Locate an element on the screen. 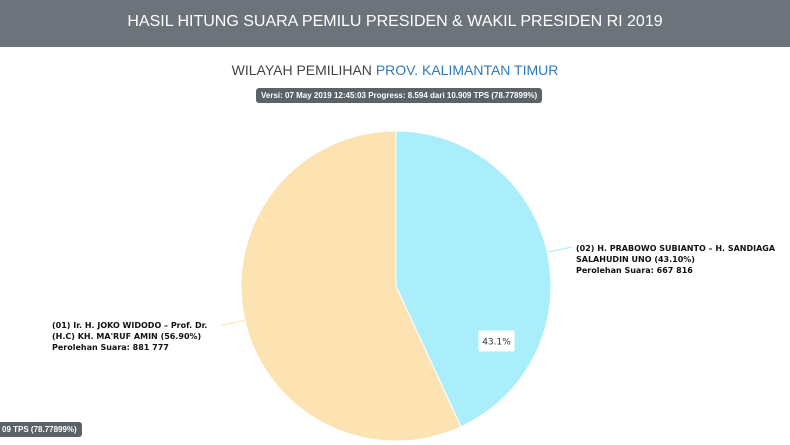 The height and width of the screenshot is (445, 790). tooltip-box is located at coordinates (496, 341).